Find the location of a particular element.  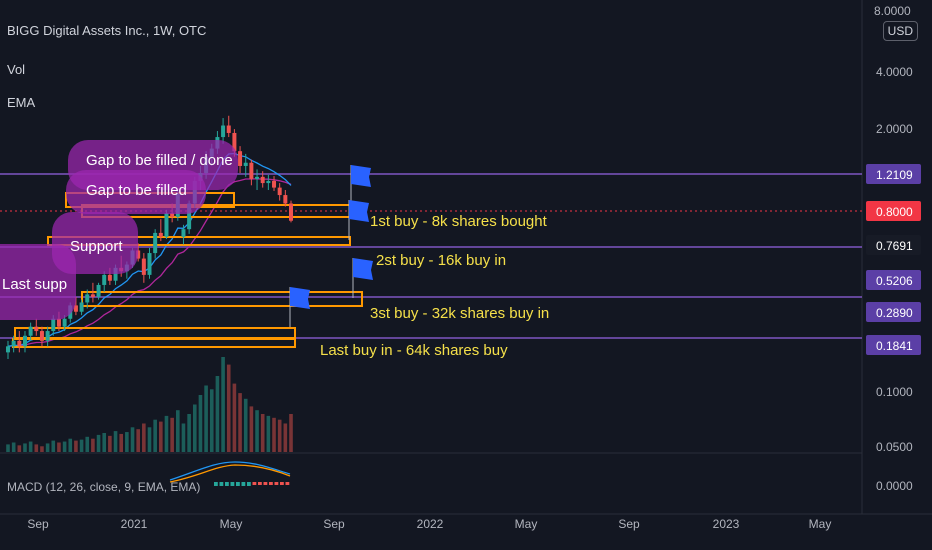

price-tick: 0.0500 is located at coordinates (894, 447).